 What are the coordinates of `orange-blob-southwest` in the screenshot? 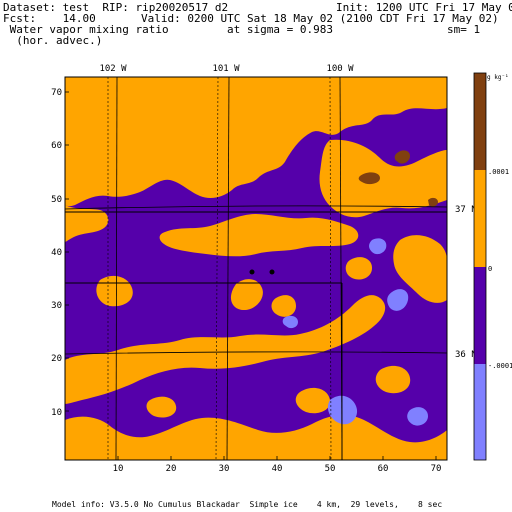 It's located at (161, 407).